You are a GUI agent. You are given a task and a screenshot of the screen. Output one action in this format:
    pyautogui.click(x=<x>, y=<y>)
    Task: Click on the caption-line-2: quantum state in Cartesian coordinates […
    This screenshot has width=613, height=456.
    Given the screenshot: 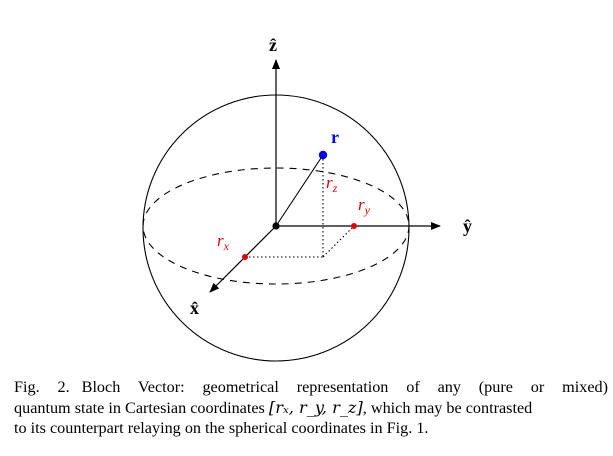 What is the action you would take?
    pyautogui.click(x=311, y=408)
    